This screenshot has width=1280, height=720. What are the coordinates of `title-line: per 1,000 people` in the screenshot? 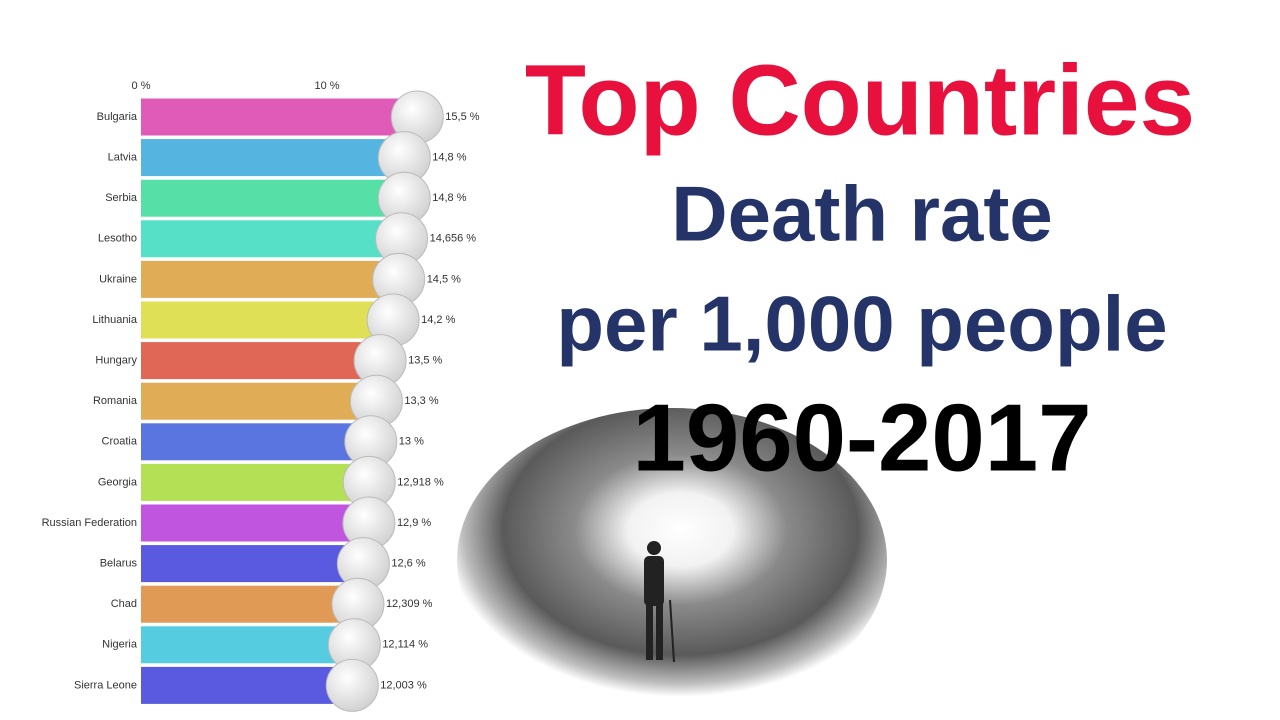 It's located at (861, 324).